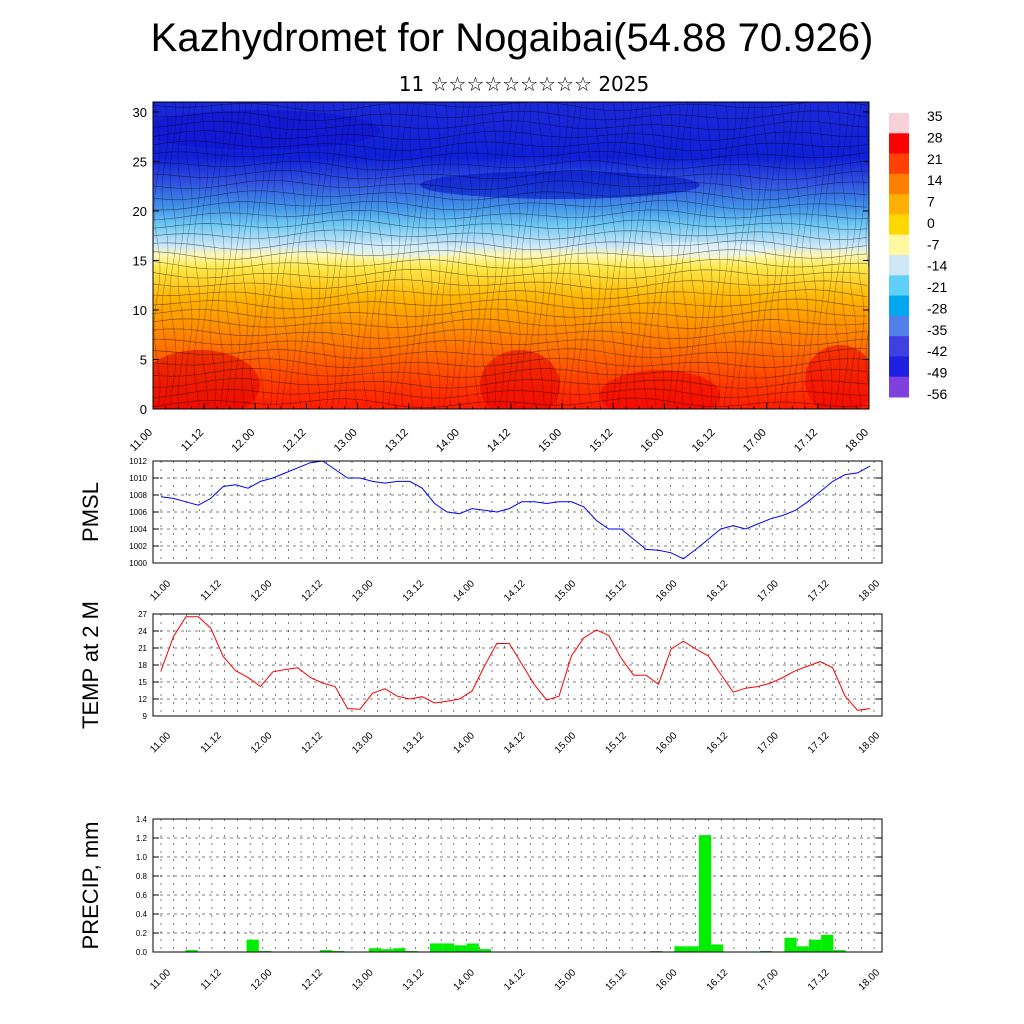 The width and height of the screenshot is (1024, 1024). What do you see at coordinates (142, 665) in the screenshot?
I see `y-tick-label: 18` at bounding box center [142, 665].